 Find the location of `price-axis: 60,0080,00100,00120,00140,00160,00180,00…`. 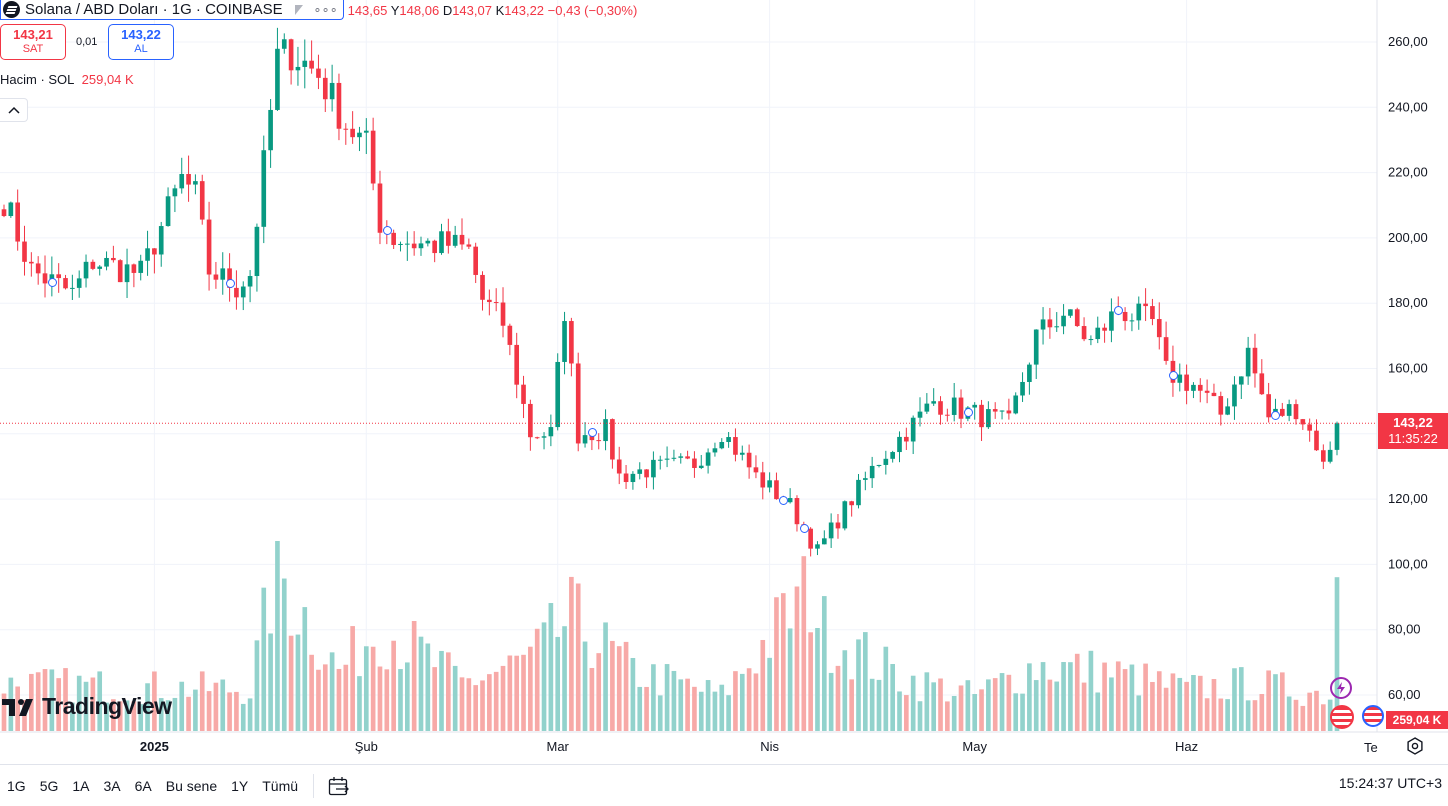

price-axis: 60,0080,00100,00120,00140,00160,00180,00… is located at coordinates (1408, 368).